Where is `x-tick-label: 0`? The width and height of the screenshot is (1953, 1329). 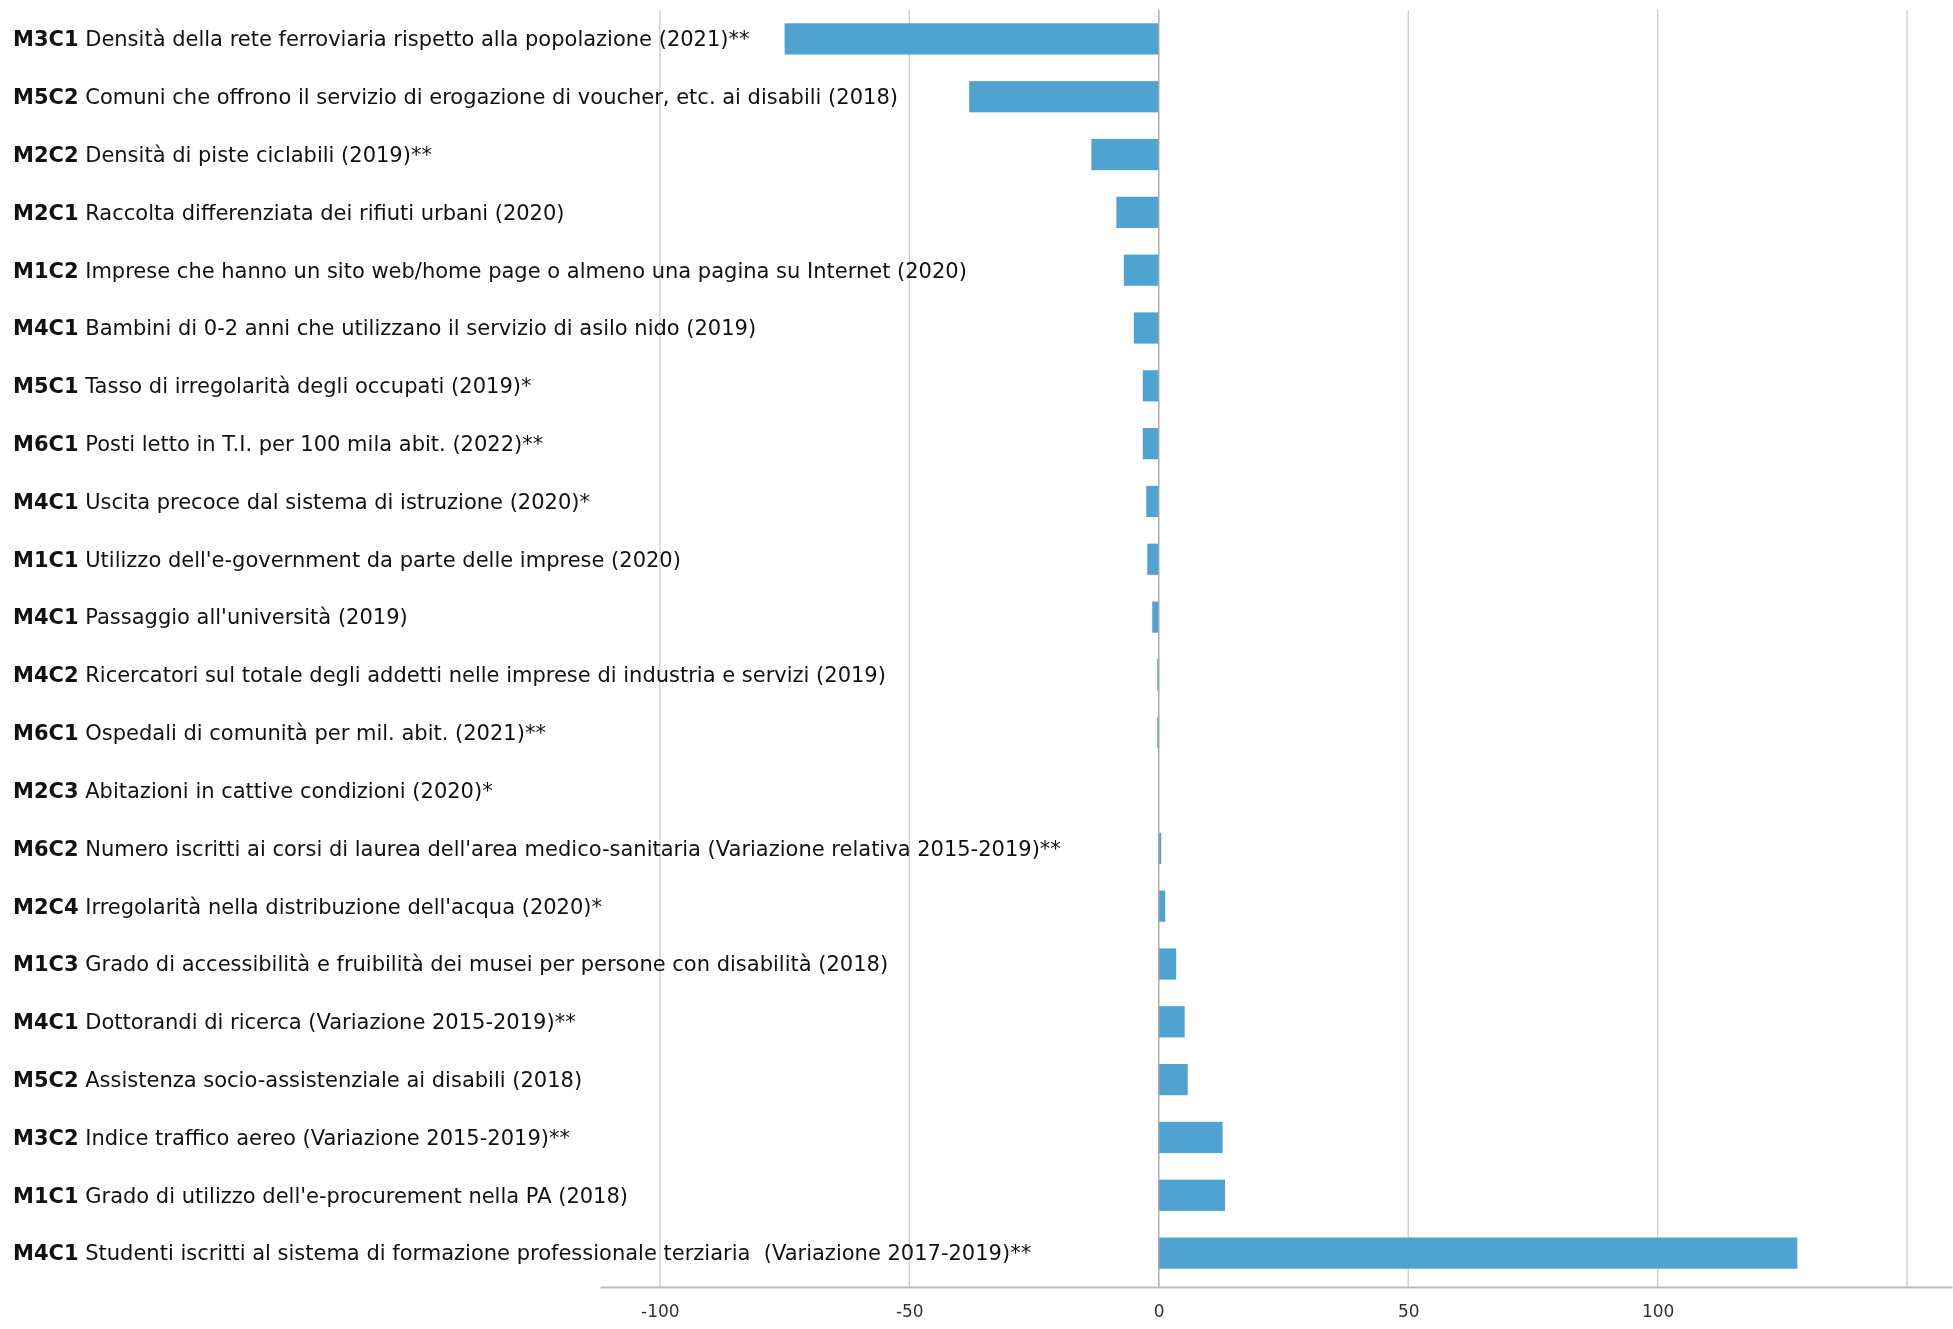 x-tick-label: 0 is located at coordinates (1159, 1311).